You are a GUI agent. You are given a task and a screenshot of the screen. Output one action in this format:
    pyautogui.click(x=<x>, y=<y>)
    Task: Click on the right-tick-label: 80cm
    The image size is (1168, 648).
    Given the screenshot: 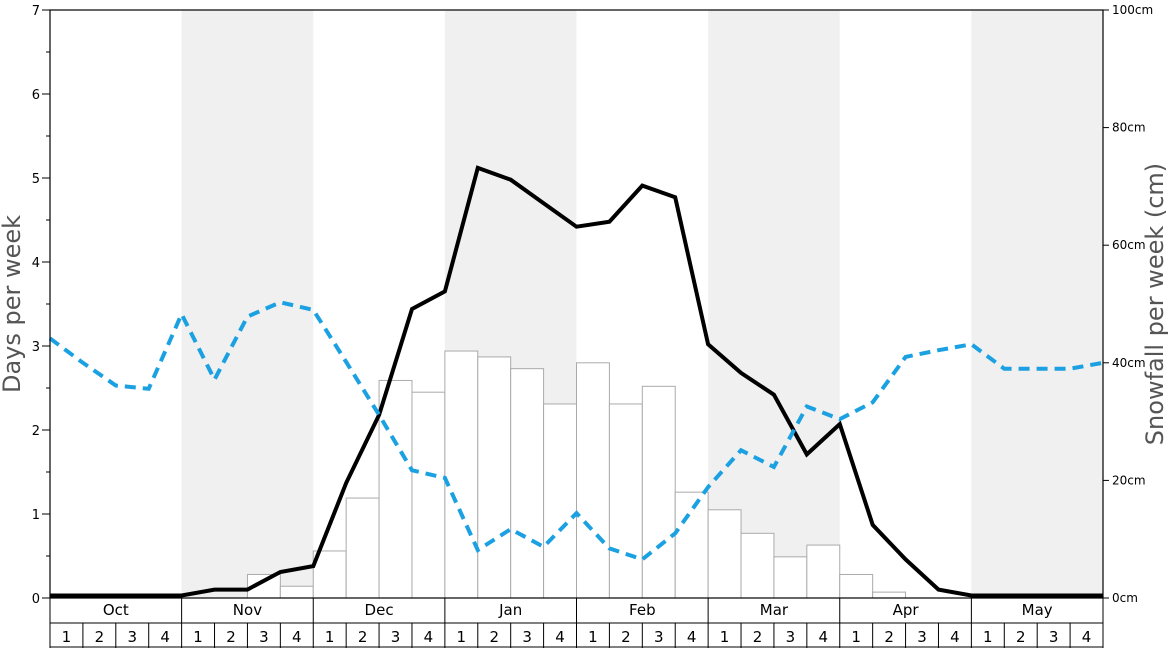 What is the action you would take?
    pyautogui.click(x=1129, y=128)
    